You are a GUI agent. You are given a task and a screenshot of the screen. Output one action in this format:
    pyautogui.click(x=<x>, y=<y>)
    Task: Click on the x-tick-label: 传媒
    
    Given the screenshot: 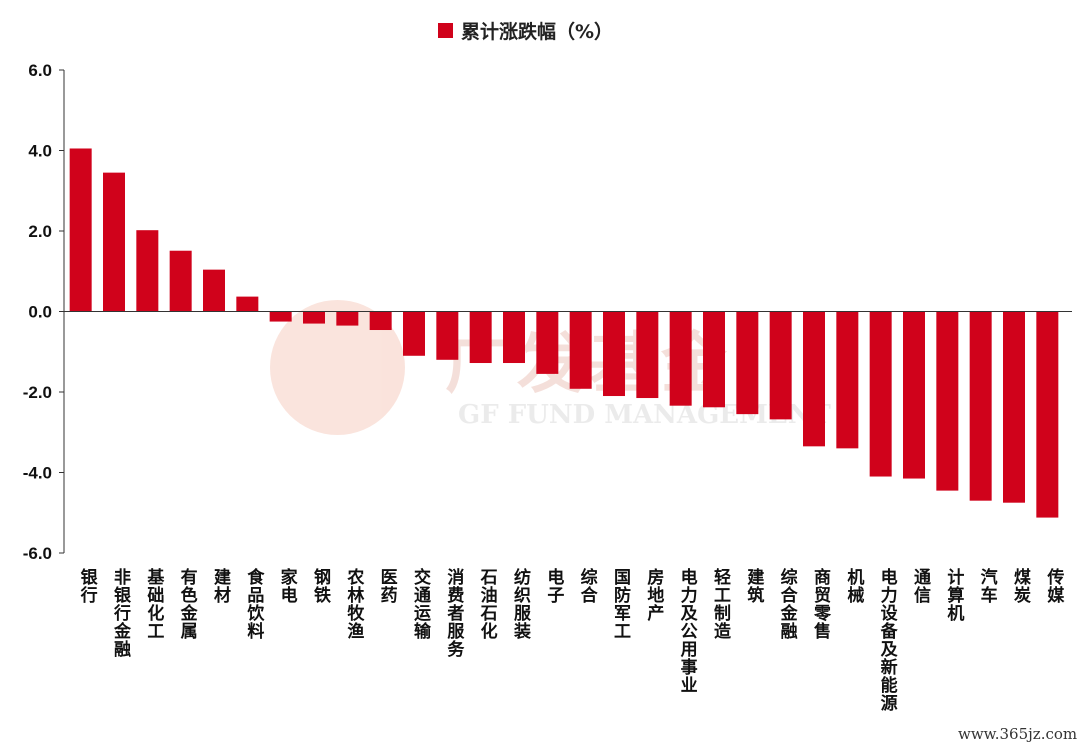 What is the action you would take?
    pyautogui.click(x=1054, y=585)
    